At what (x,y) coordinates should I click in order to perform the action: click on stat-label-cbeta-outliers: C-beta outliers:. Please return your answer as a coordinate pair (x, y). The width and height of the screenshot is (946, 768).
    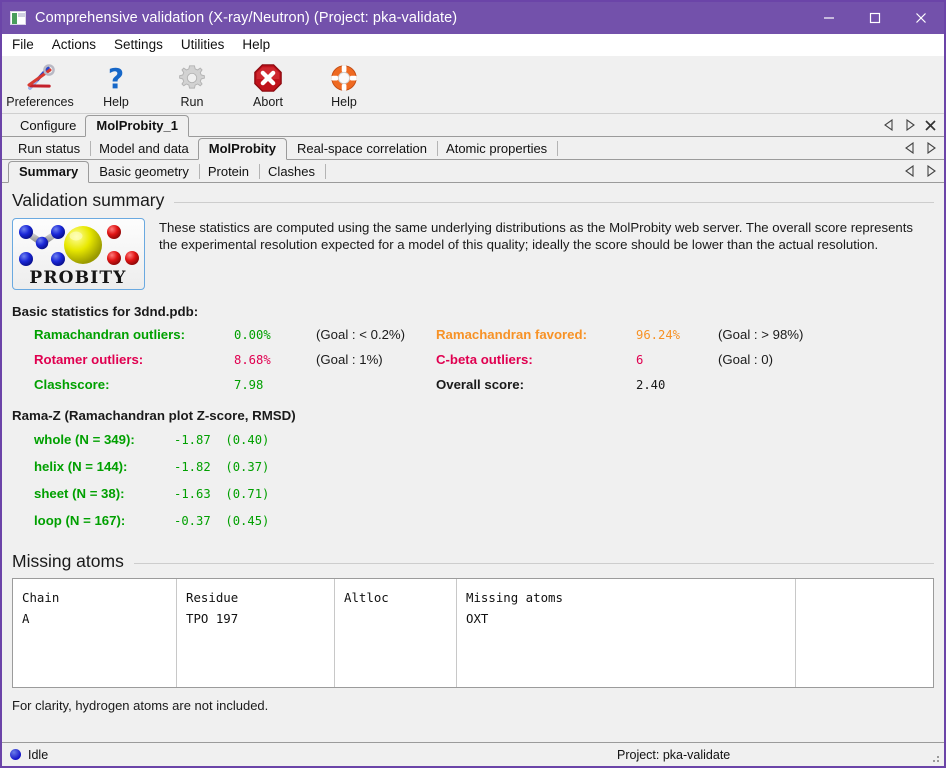
    Looking at the image, I should click on (484, 359).